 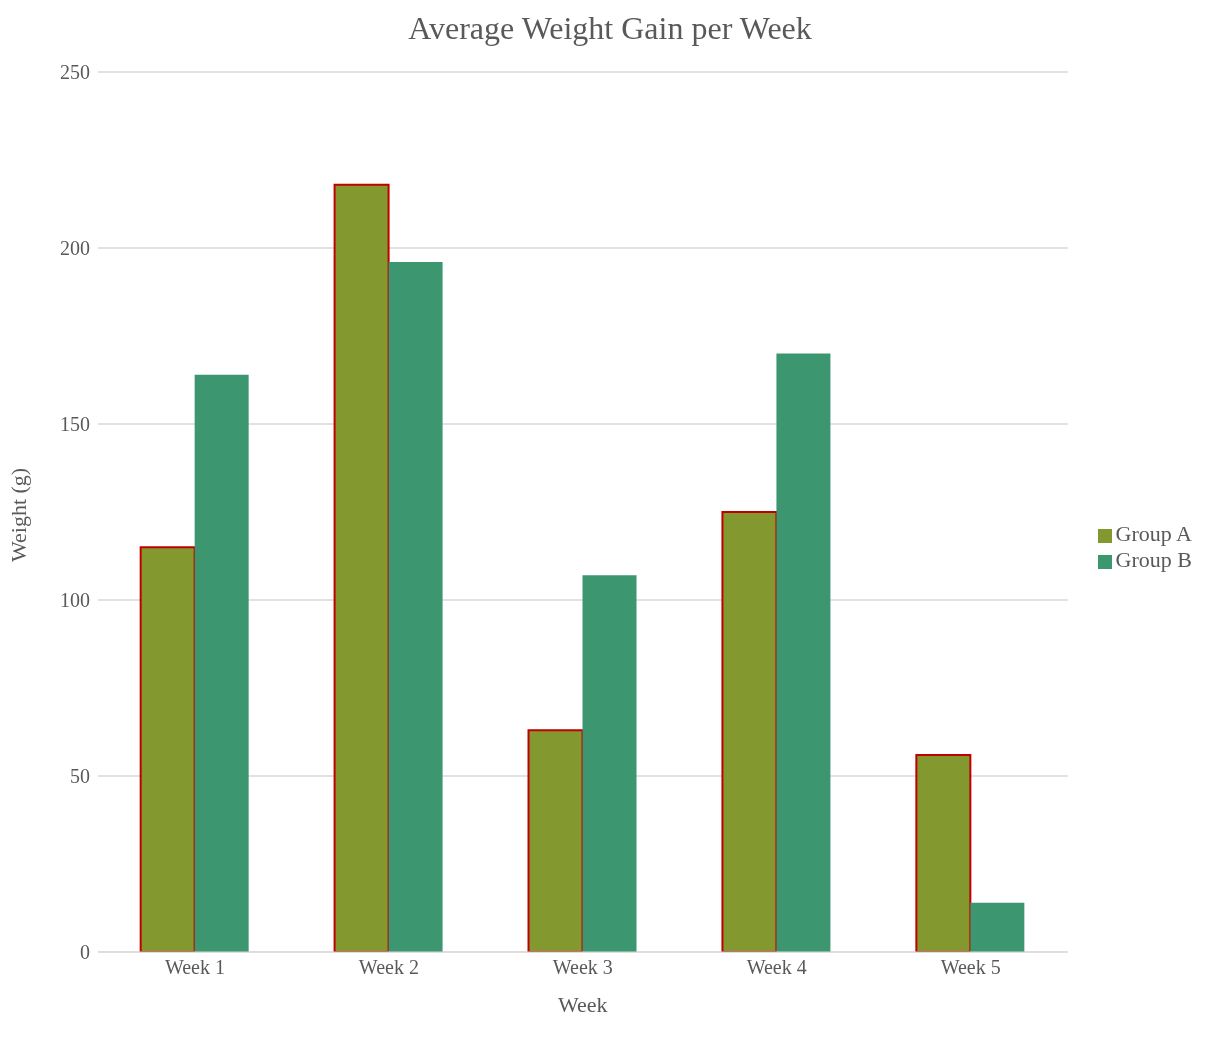 What do you see at coordinates (610, 28) in the screenshot?
I see `chart-title: Average Weight Gain per Week` at bounding box center [610, 28].